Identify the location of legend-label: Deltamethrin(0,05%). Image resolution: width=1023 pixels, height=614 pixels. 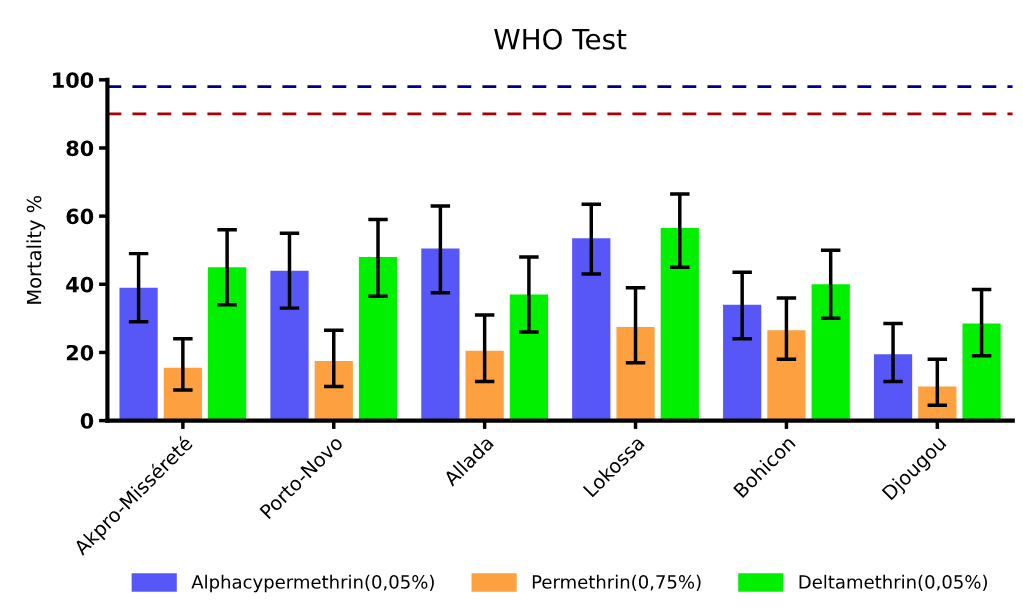
(893, 582).